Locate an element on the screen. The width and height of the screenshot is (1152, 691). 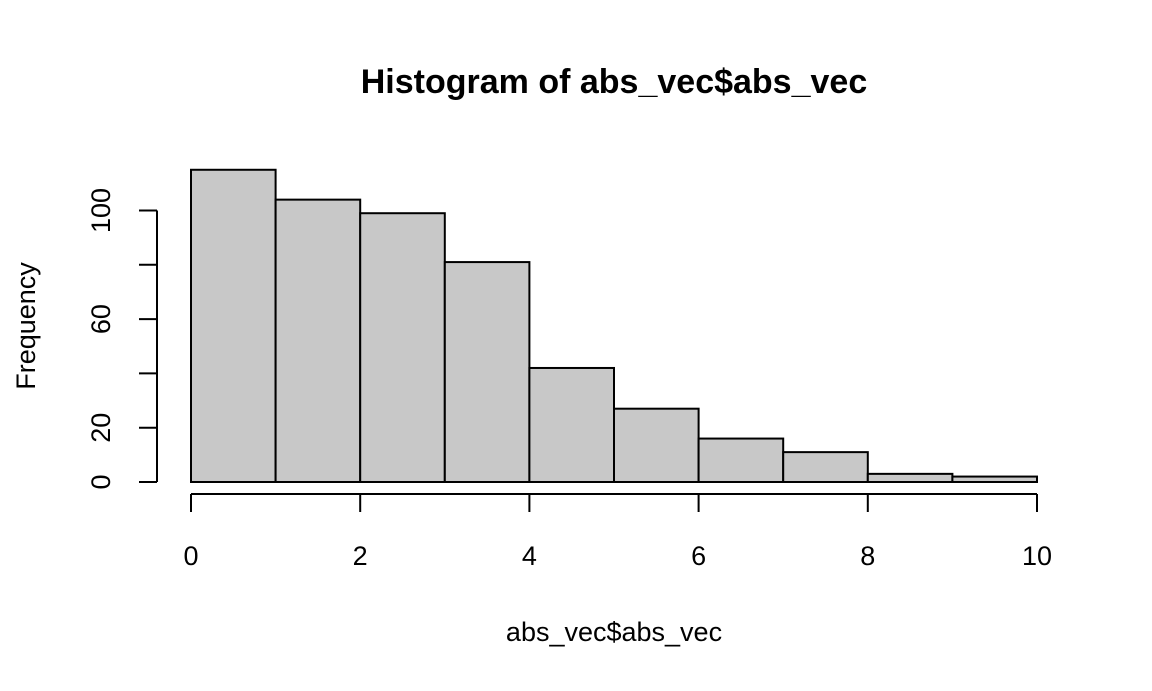
y-tick-label: 0 is located at coordinates (101, 481).